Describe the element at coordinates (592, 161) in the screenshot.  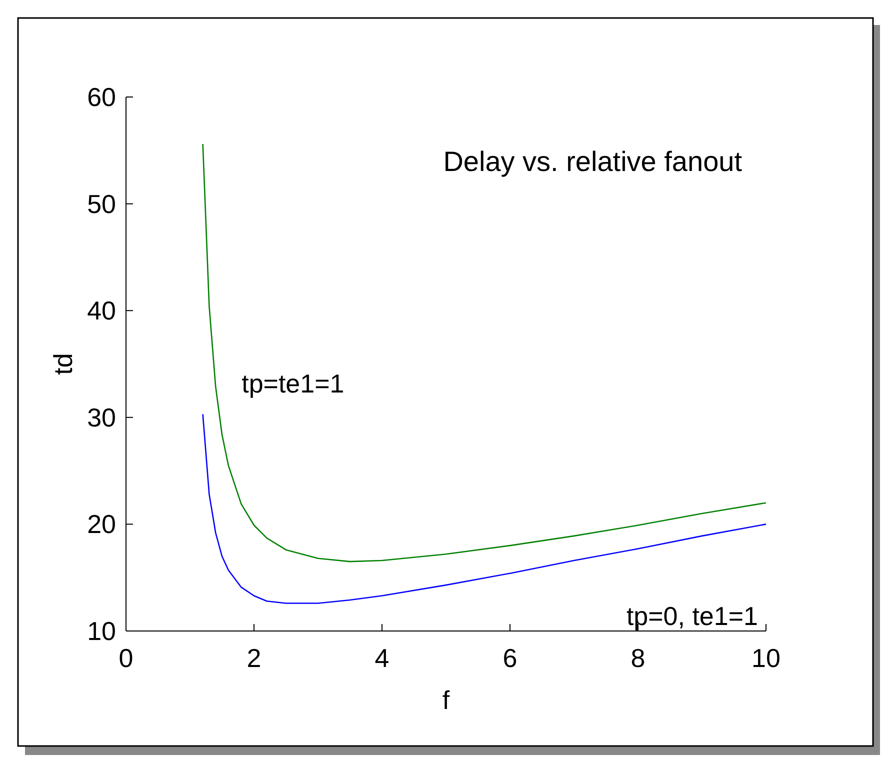
I see `text: Delay vs. relative fanout` at that location.